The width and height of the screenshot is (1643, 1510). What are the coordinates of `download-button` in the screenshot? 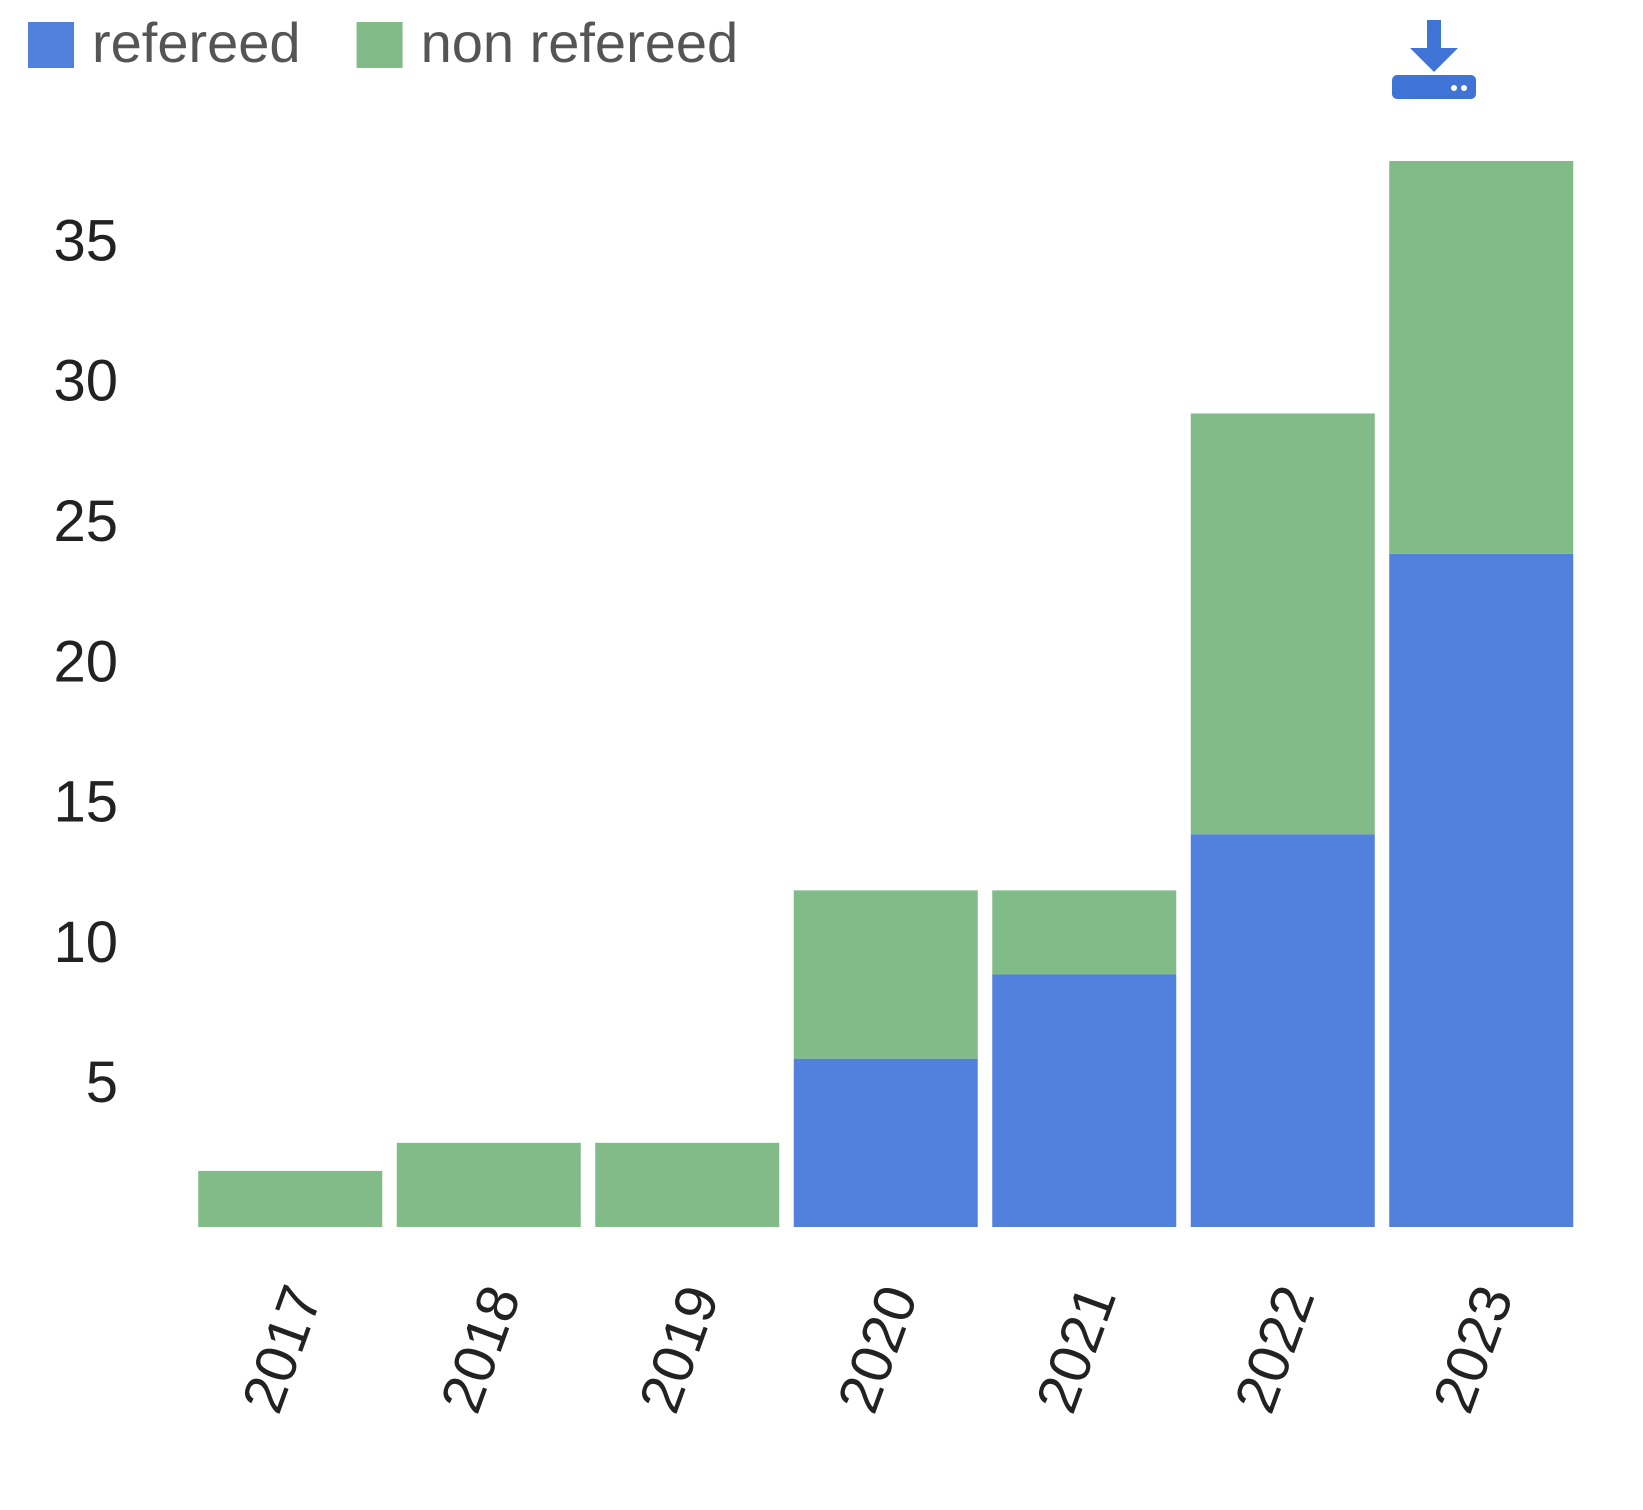 It's located at (1434, 59).